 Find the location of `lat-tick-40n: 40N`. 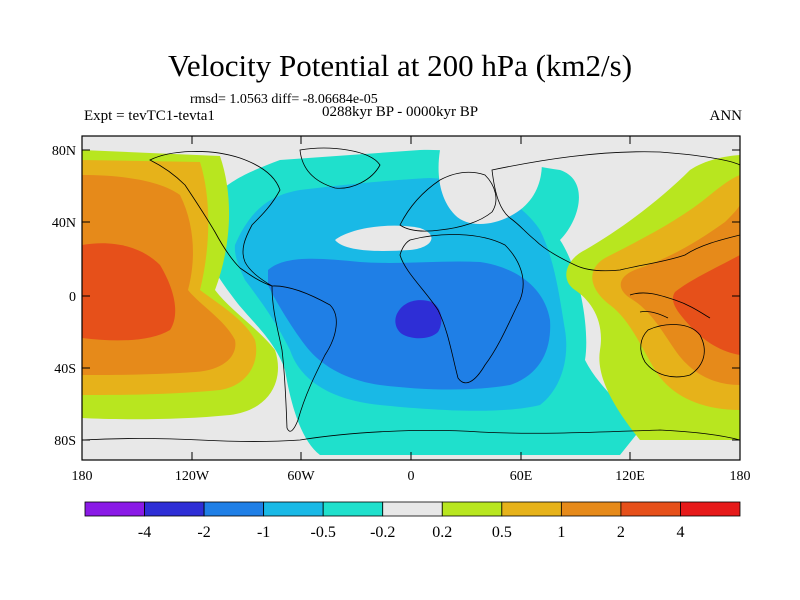

lat-tick-40n: 40N is located at coordinates (64, 223).